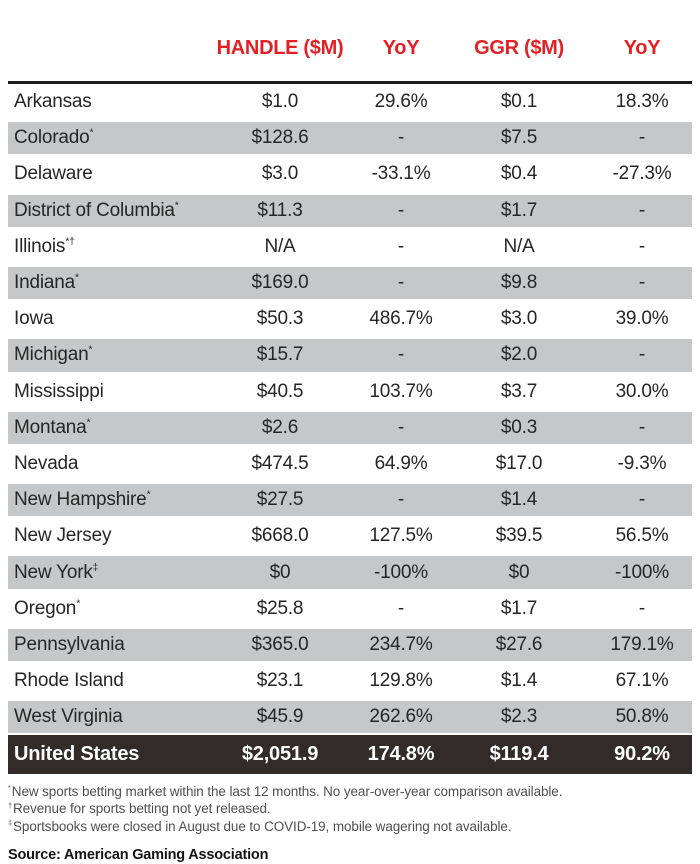 The image size is (700, 864). I want to click on handle-value: $11.3, so click(280, 210).